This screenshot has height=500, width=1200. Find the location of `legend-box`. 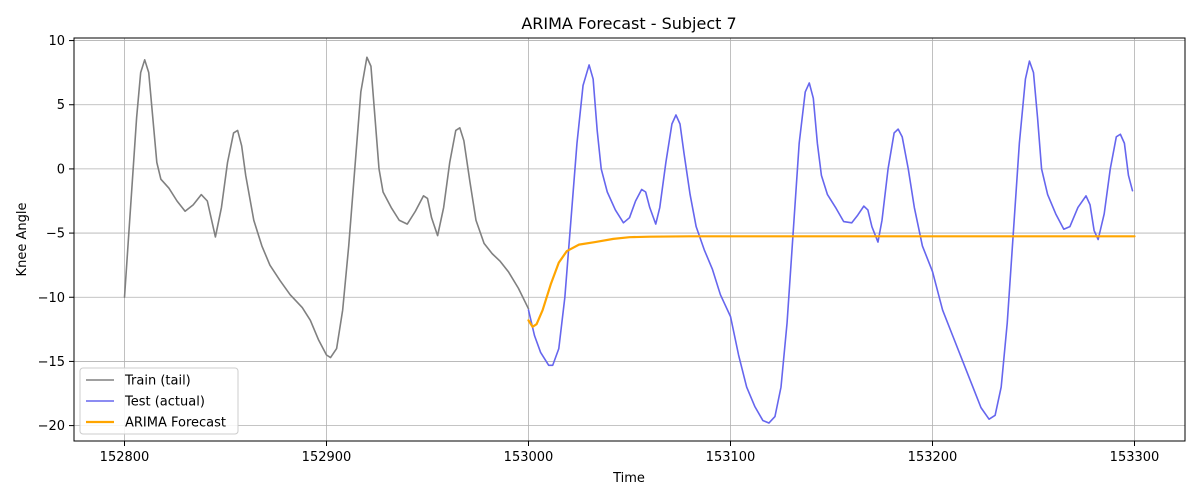

legend-box is located at coordinates (159, 401).